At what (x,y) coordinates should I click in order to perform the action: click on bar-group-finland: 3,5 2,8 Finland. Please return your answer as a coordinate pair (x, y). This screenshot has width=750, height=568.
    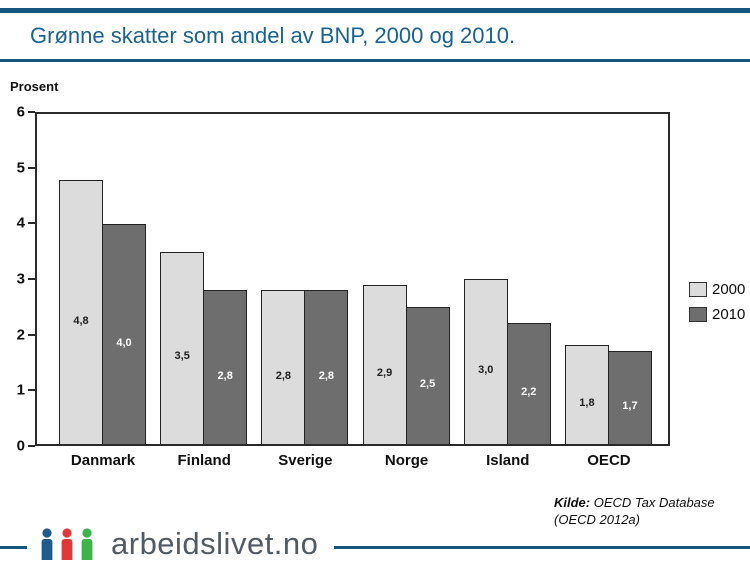
    Looking at the image, I should click on (204, 291).